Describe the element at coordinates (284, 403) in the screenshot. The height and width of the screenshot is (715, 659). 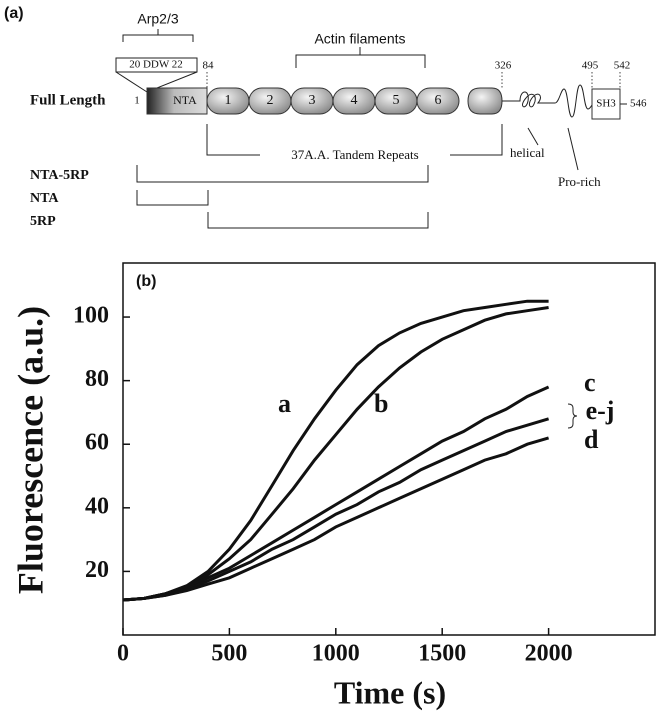
I see `series-label: a` at that location.